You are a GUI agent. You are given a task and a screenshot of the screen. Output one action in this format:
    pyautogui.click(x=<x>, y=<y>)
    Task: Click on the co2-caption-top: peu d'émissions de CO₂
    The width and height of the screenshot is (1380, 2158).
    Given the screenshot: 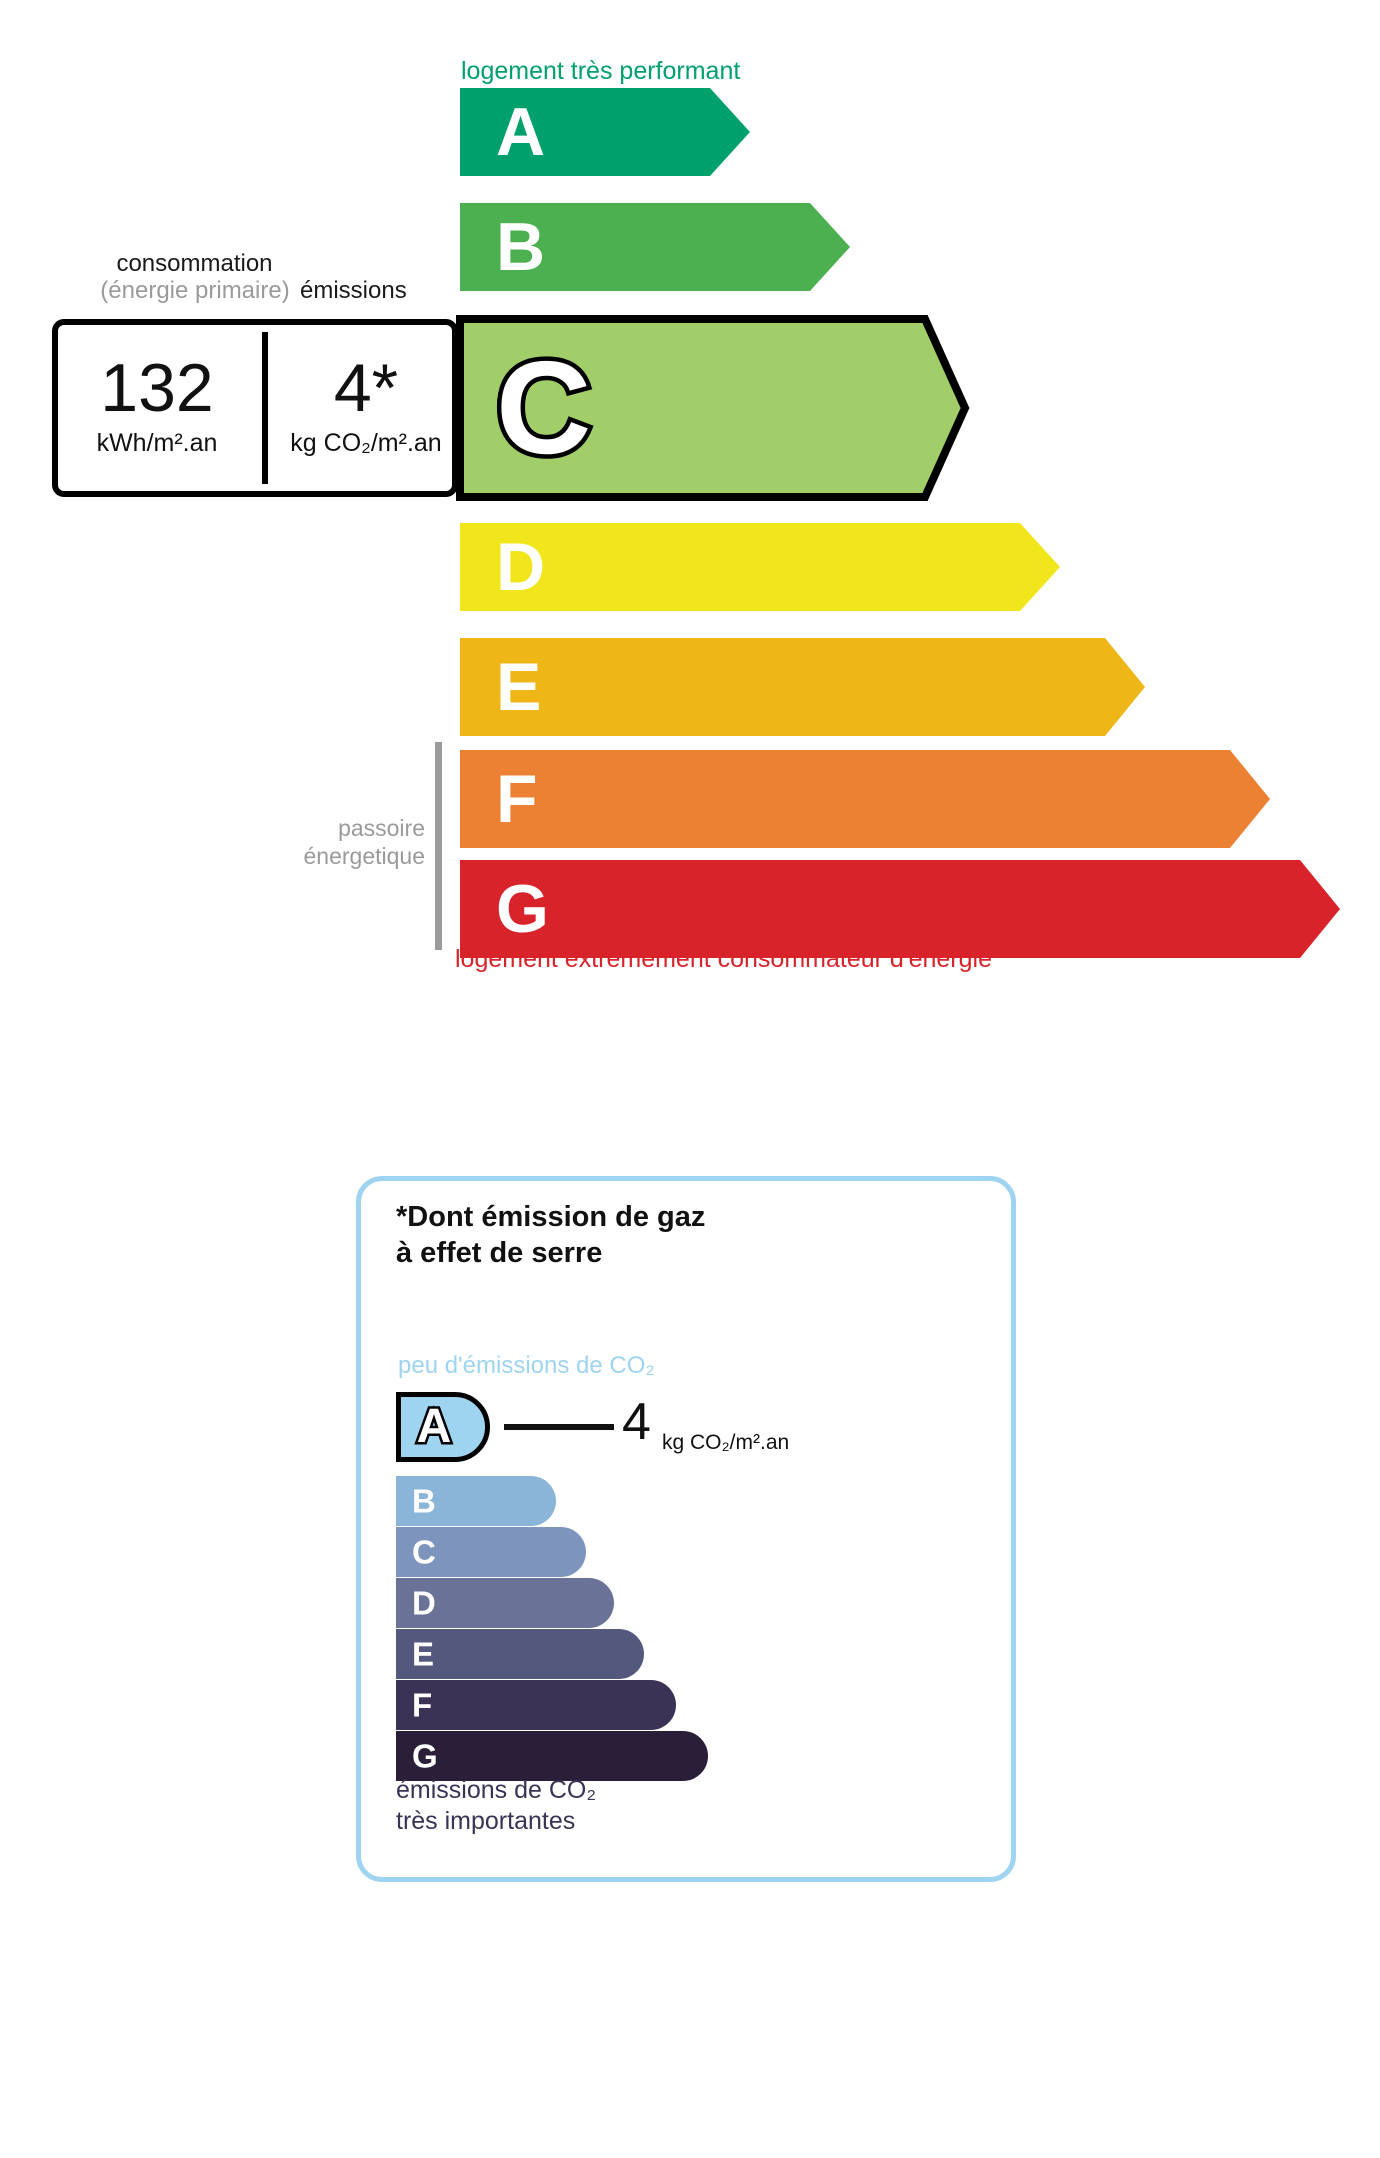 What is the action you would take?
    pyautogui.click(x=526, y=1365)
    